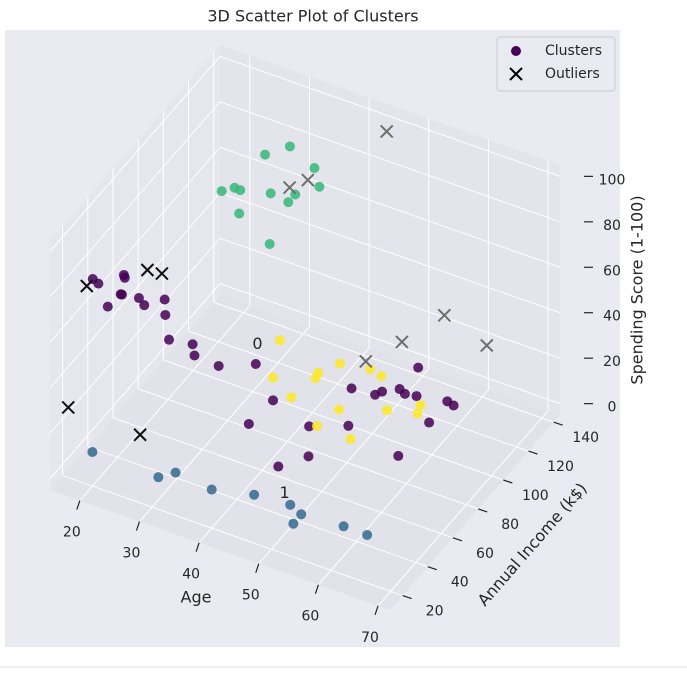 This screenshot has width=687, height=677. I want to click on y-tick-label: 140, so click(585, 438).